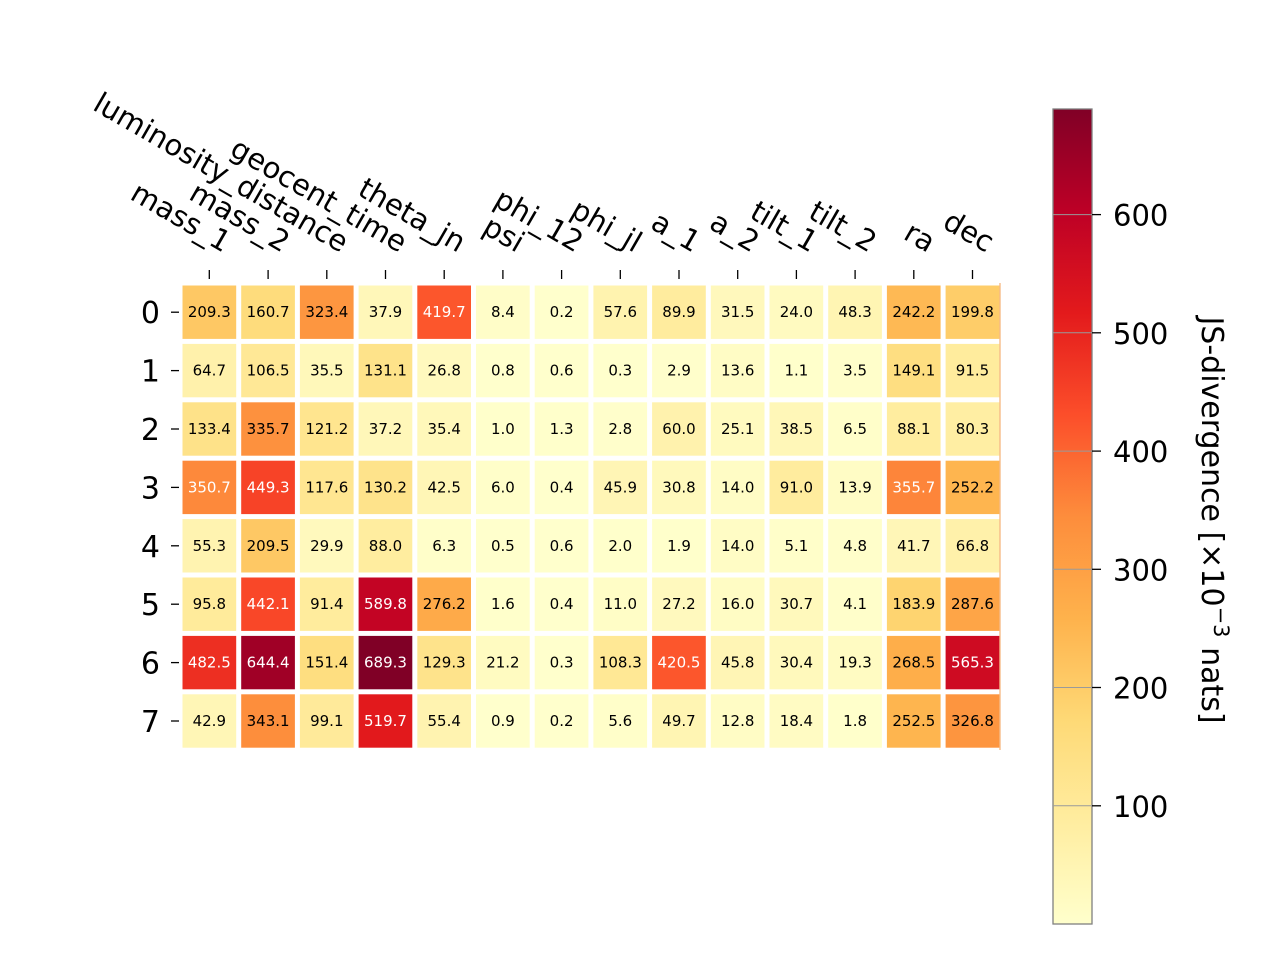 Image resolution: width=1280 pixels, height=960 pixels. I want to click on cell-value-label: 1.1, so click(796, 371).